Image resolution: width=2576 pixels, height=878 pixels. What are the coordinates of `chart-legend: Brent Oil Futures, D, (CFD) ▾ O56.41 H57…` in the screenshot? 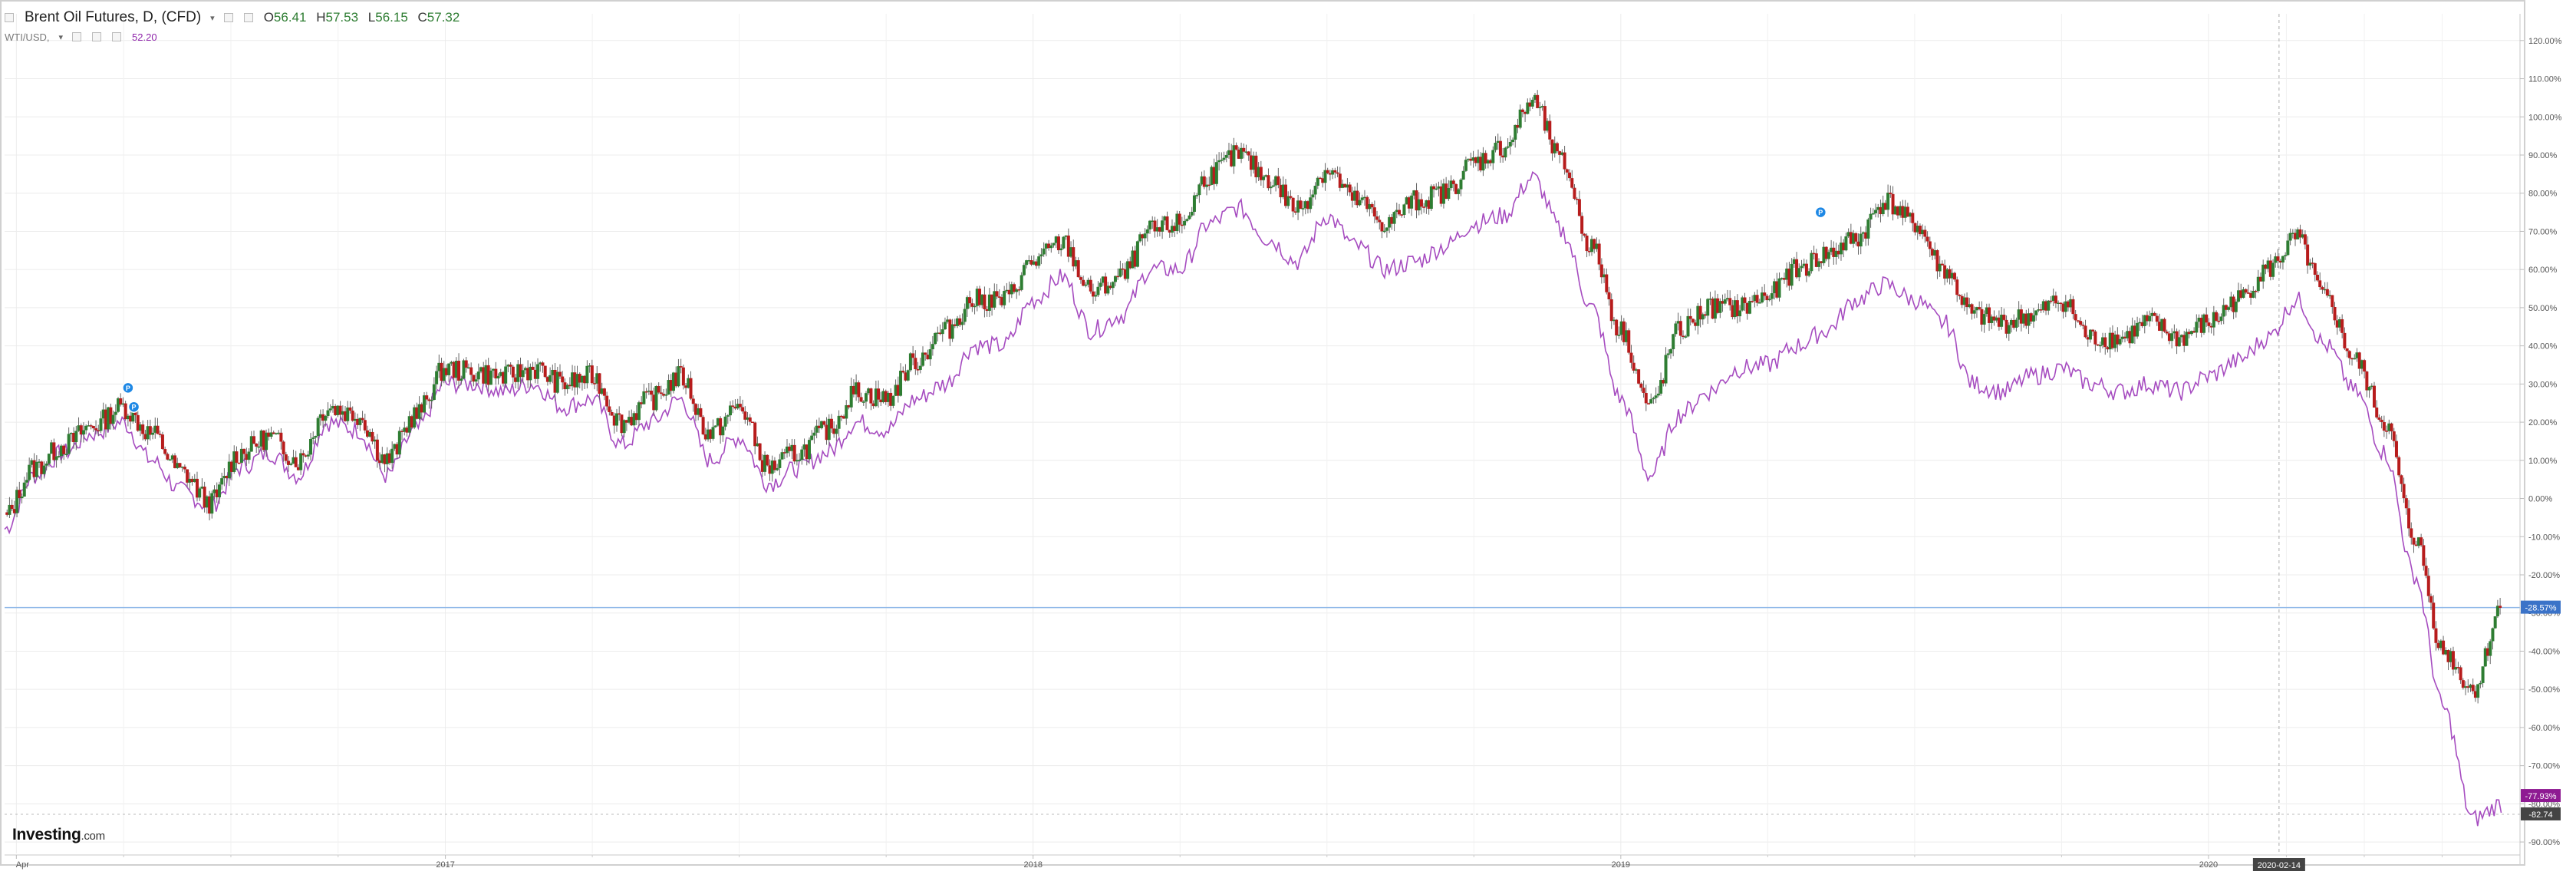 It's located at (235, 27).